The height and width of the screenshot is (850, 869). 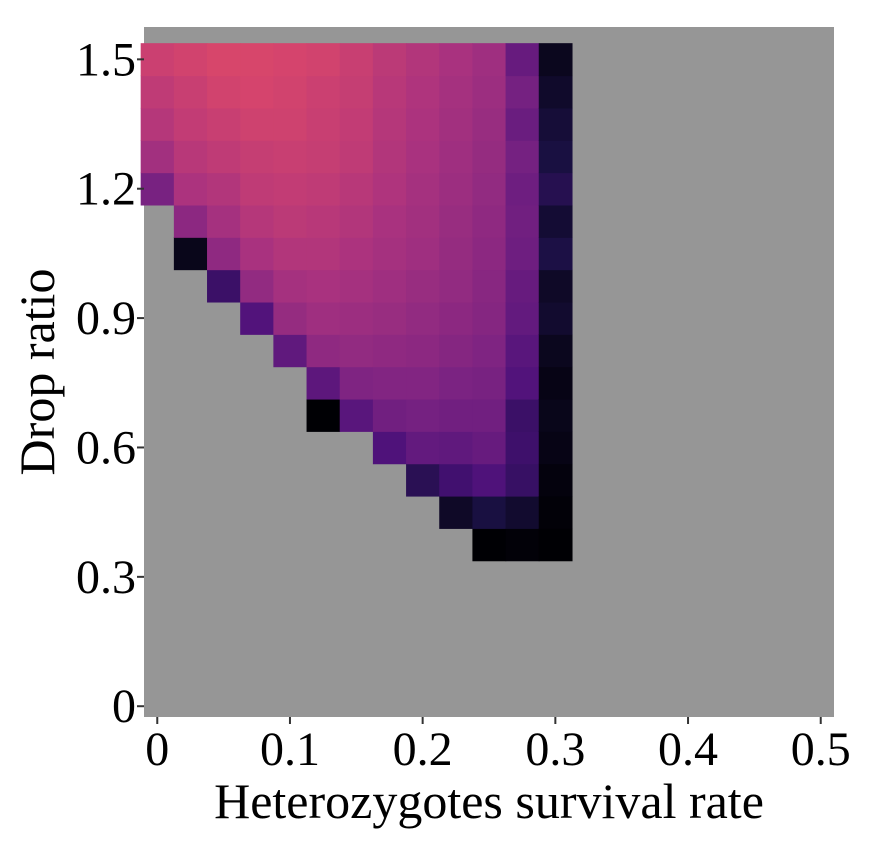 What do you see at coordinates (688, 749) in the screenshot?
I see `x-tick-label: 0.4` at bounding box center [688, 749].